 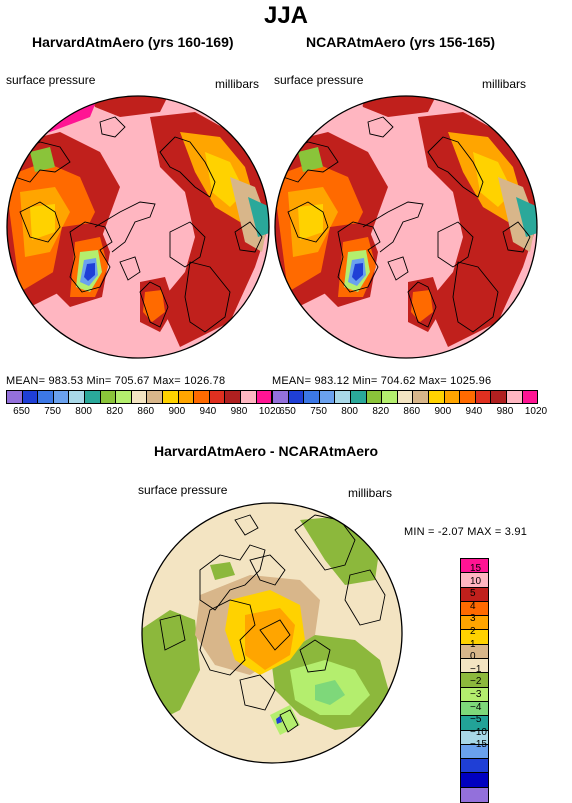 What do you see at coordinates (473, 594) in the screenshot?
I see `colorbar-tick-label: 5` at bounding box center [473, 594].